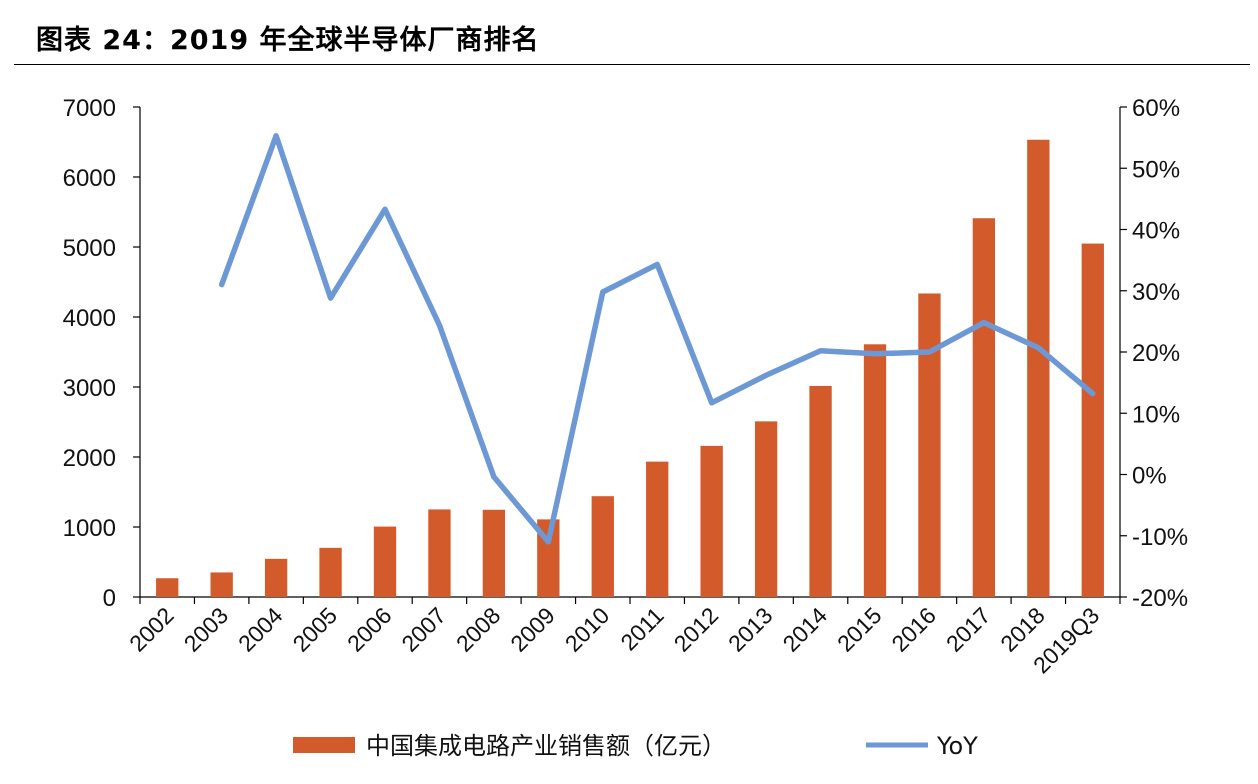  Describe the element at coordinates (478, 629) in the screenshot. I see `x-tick-label: 2008` at that location.